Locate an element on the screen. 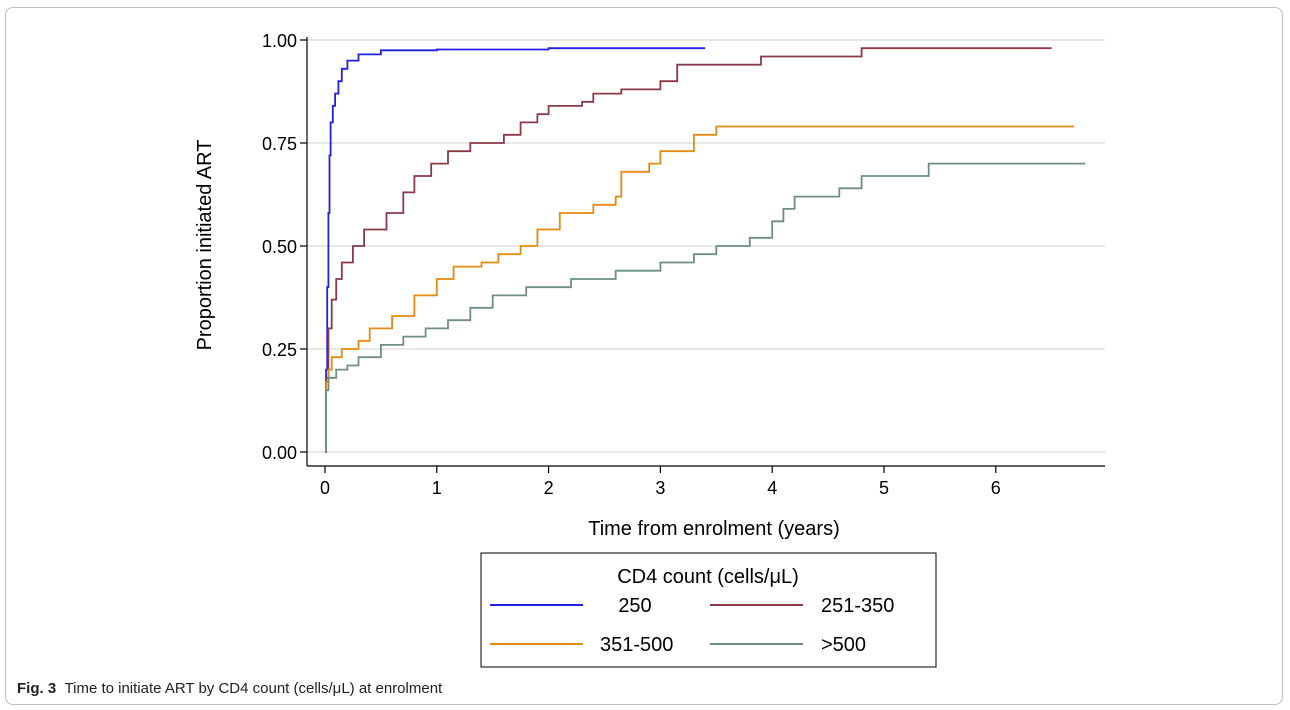  legend-items: 250 251-350 351-500 >500 is located at coordinates (692, 625).